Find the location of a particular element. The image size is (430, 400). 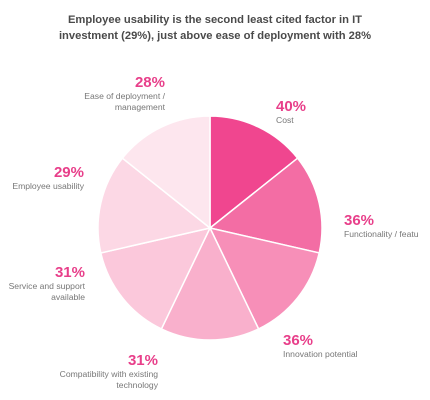

slice-label-innovation: 36% Innovation potential is located at coordinates (320, 346).